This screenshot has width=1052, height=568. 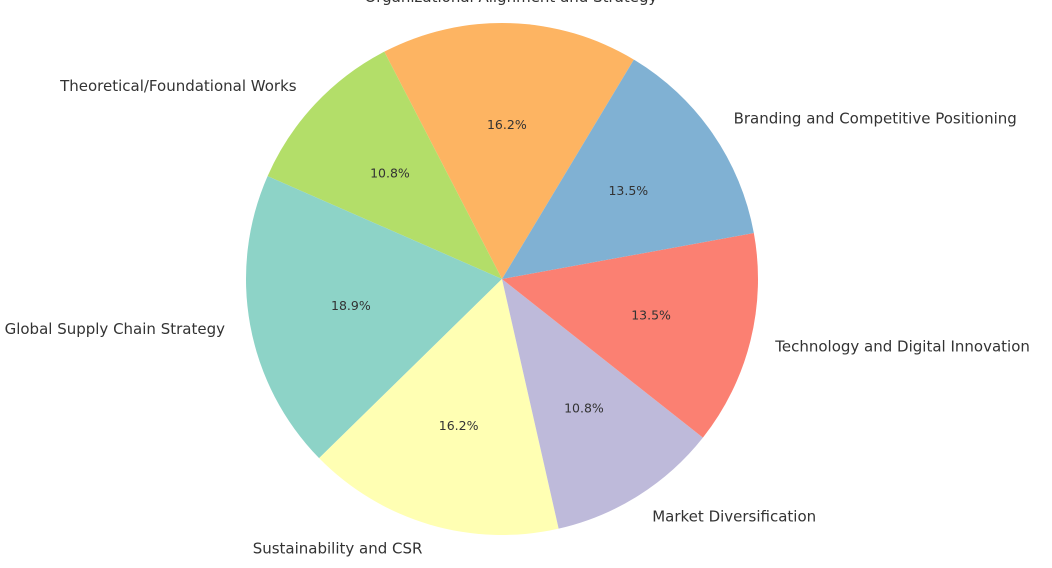 What do you see at coordinates (875, 118) in the screenshot?
I see `slice-category-label: Branding and Competitive Positioning` at bounding box center [875, 118].